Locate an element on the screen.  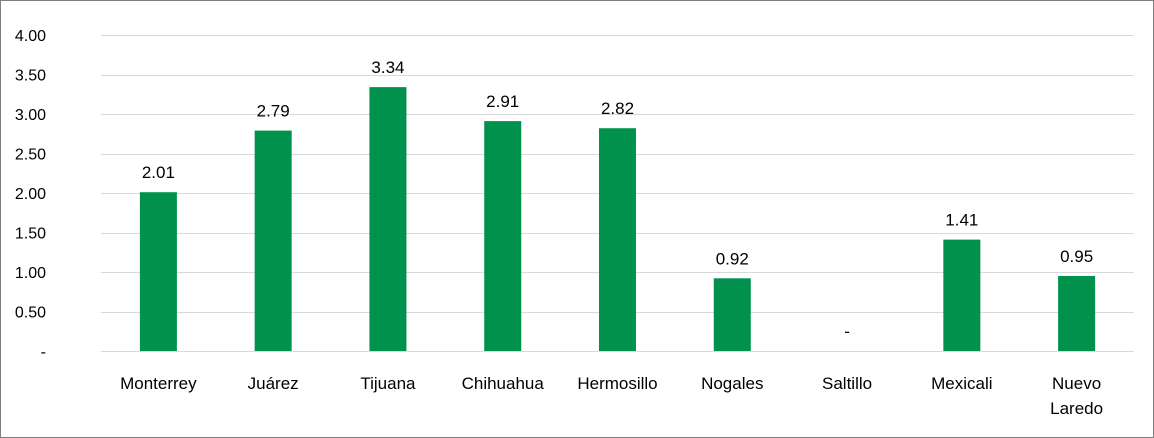
x-category-label: Chihuahua is located at coordinates (503, 383).